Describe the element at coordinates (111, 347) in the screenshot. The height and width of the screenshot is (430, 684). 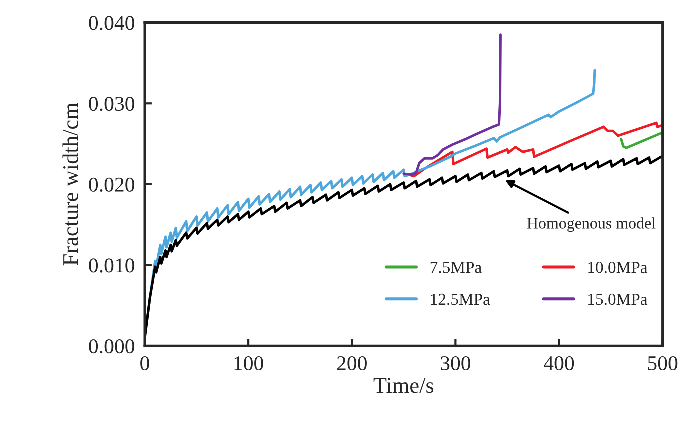
I see `y-tick-label: 0.000` at that location.